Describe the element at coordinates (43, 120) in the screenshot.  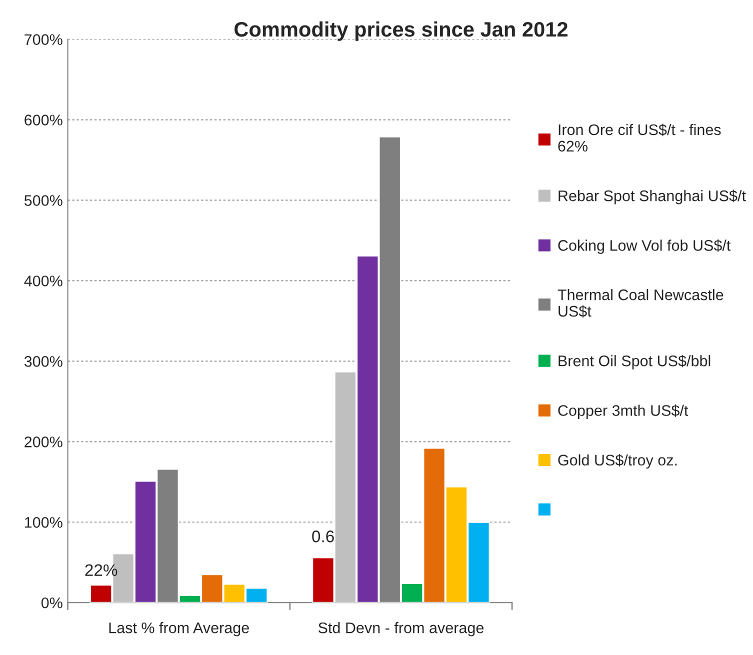
I see `y-tick-label: 600%` at that location.